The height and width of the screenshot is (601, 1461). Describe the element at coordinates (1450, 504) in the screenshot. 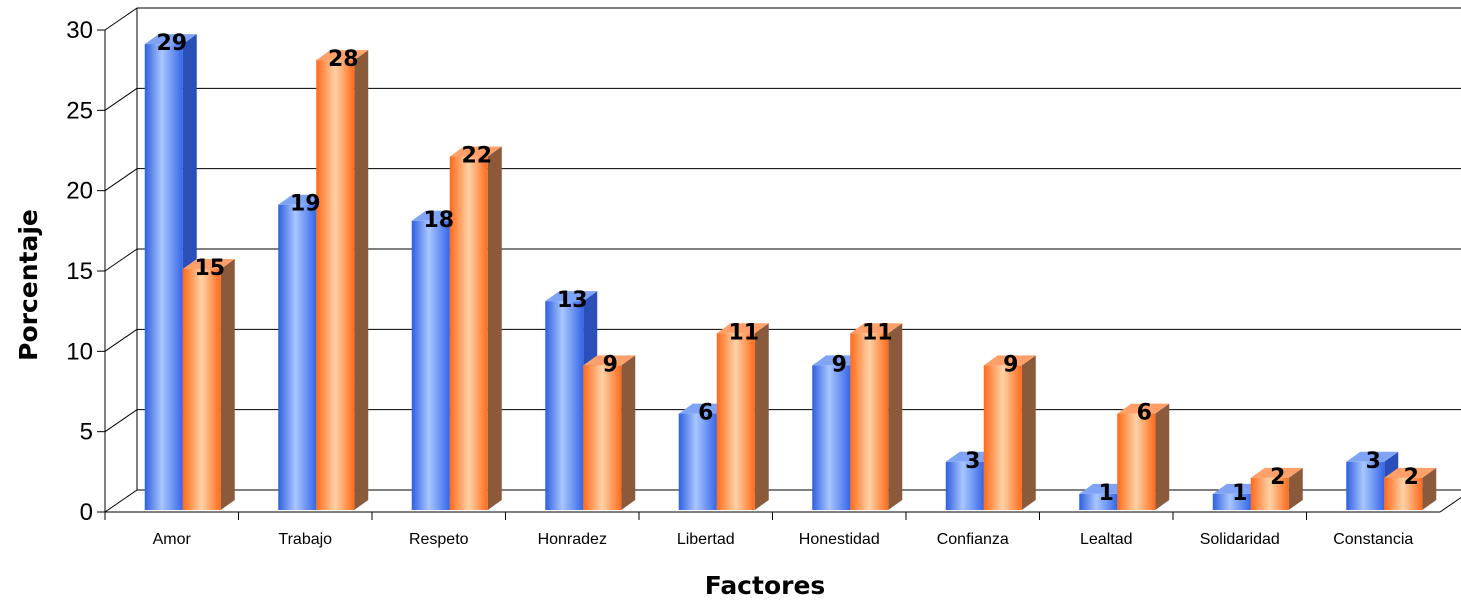

I see `floor-edge` at that location.